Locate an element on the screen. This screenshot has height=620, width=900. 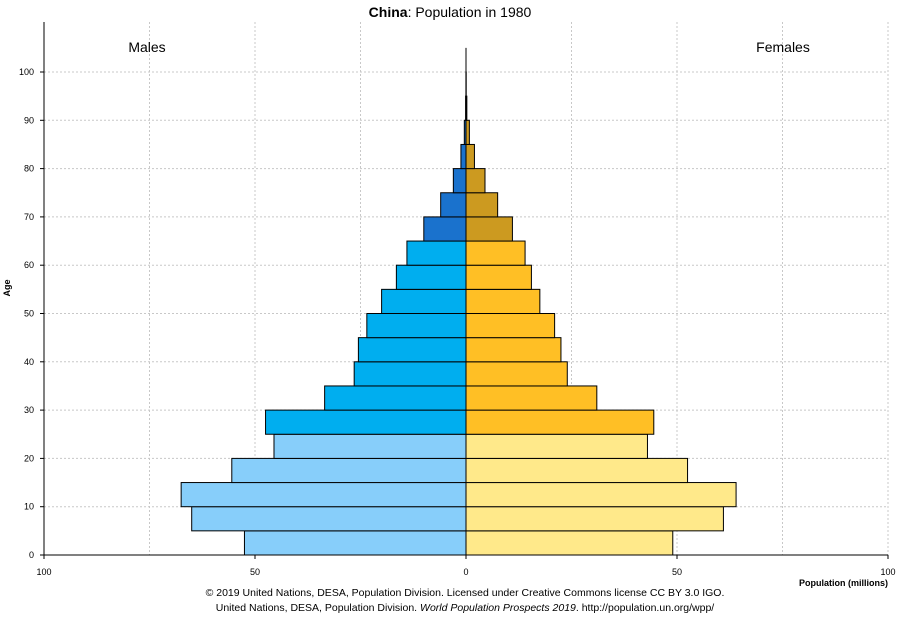
chart-title-country: China is located at coordinates (388, 12).